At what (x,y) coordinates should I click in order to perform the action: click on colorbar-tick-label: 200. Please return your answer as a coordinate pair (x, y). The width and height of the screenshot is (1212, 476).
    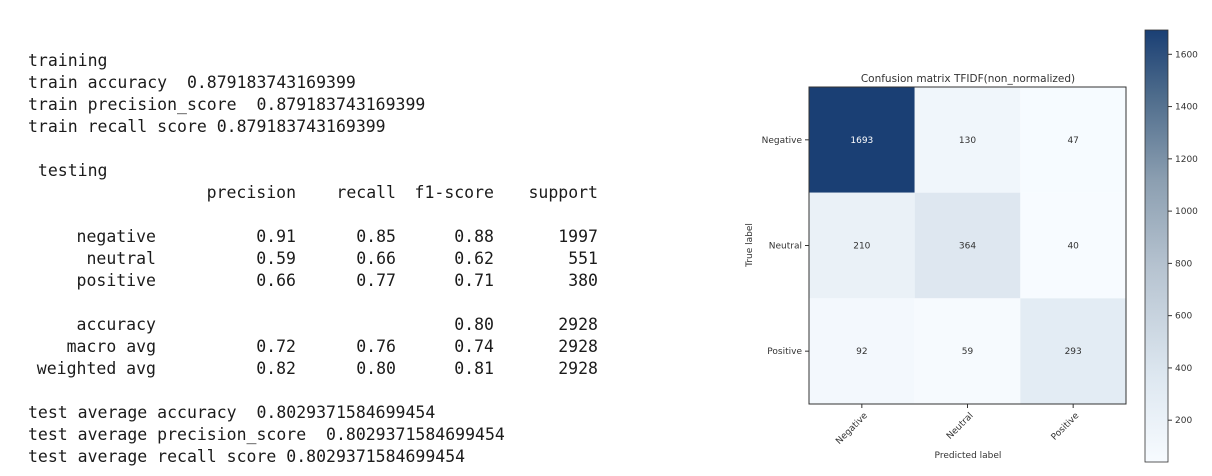
    Looking at the image, I should click on (1183, 421).